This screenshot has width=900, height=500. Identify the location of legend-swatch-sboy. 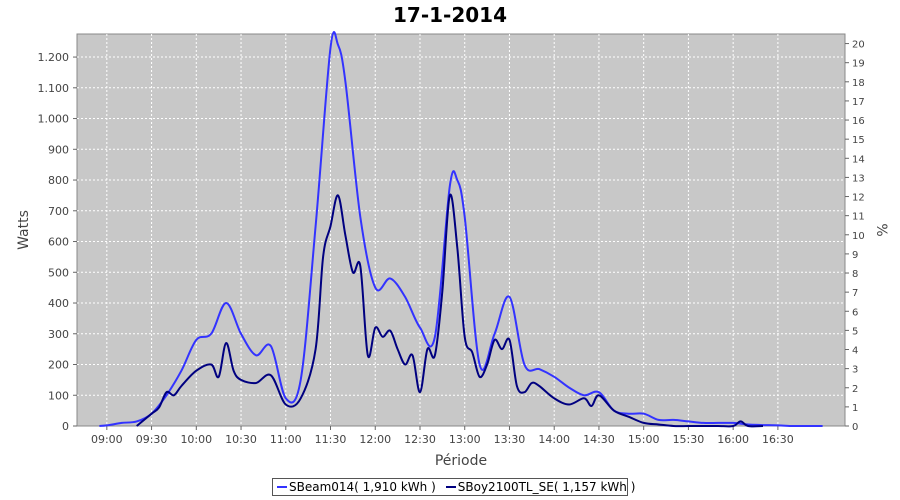
(450, 487).